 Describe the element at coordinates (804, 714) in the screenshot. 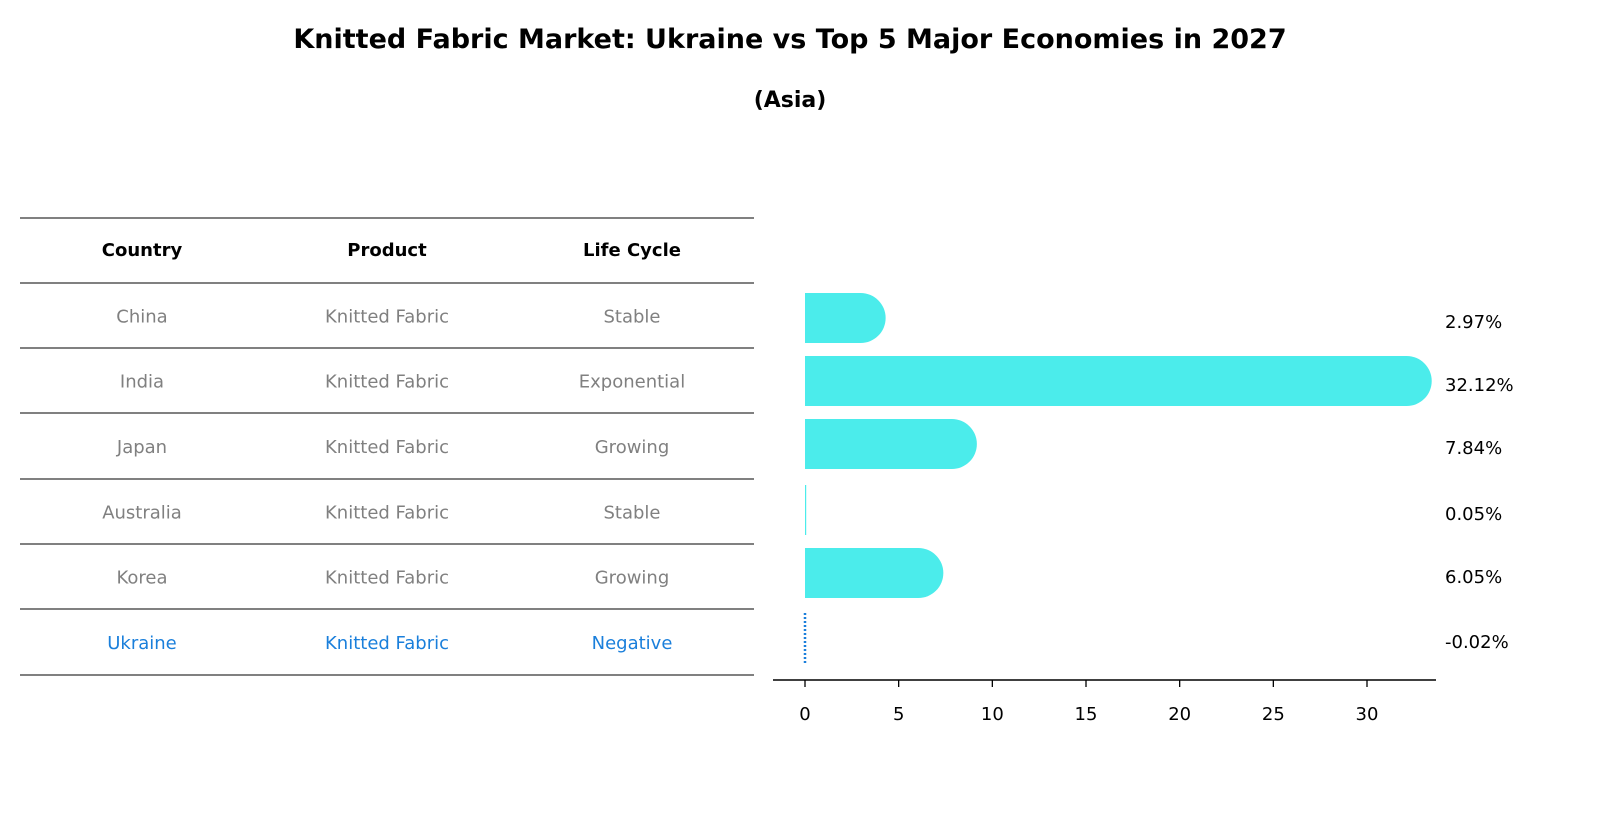

I see `x-tick-label: 0` at that location.